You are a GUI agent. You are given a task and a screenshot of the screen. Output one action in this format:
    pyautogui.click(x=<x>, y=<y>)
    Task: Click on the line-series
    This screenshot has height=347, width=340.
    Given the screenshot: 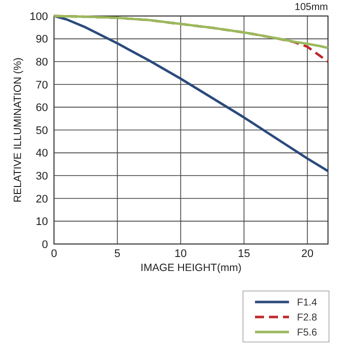 What is the action you would take?
    pyautogui.click(x=191, y=32)
    